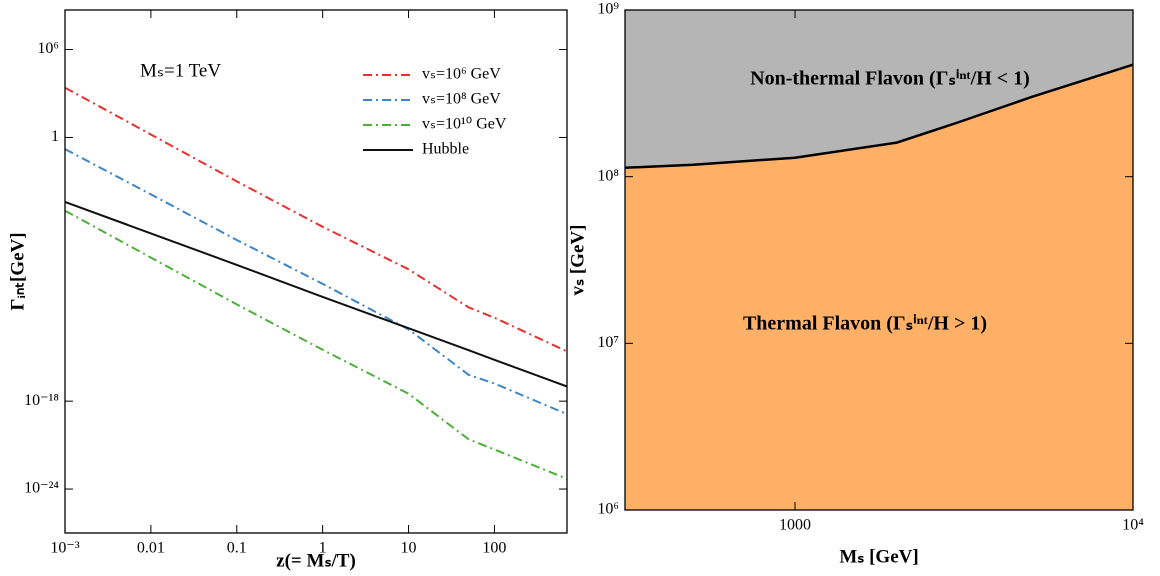  Describe the element at coordinates (865, 324) in the screenshot. I see `region-label: Thermal Flavon (Γₛⁱⁿᵗ/H > 1)` at that location.